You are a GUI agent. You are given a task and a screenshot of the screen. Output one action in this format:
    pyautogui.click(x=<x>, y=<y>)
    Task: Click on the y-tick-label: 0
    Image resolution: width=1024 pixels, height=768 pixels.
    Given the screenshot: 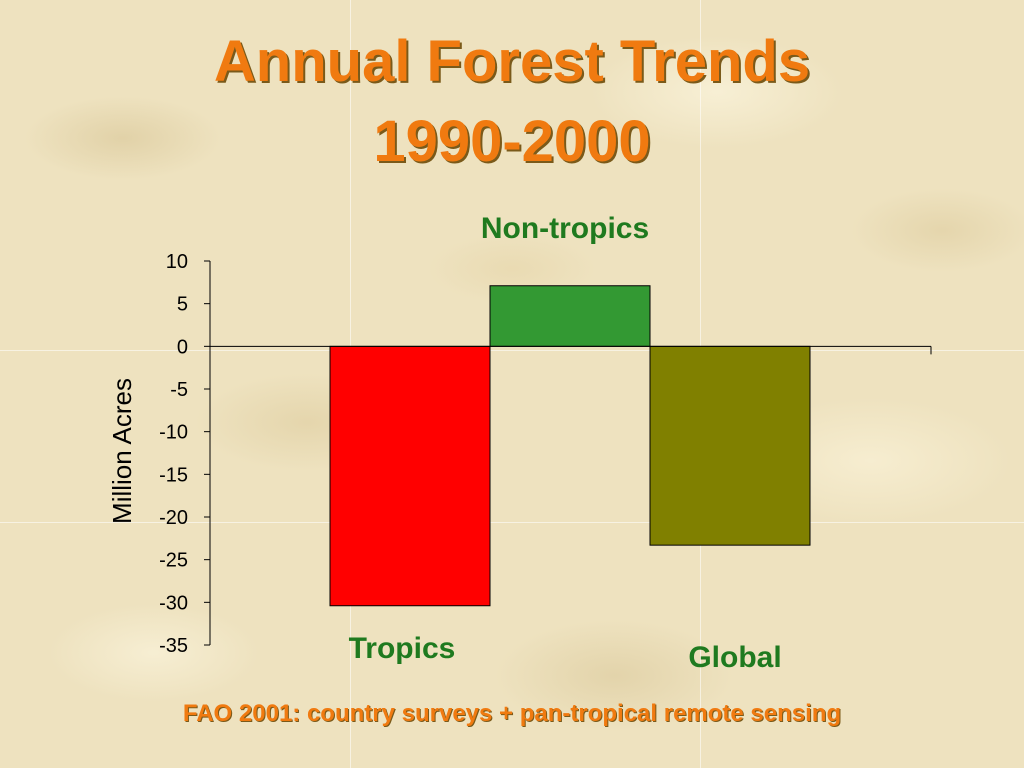 What is the action you would take?
    pyautogui.click(x=182, y=347)
    